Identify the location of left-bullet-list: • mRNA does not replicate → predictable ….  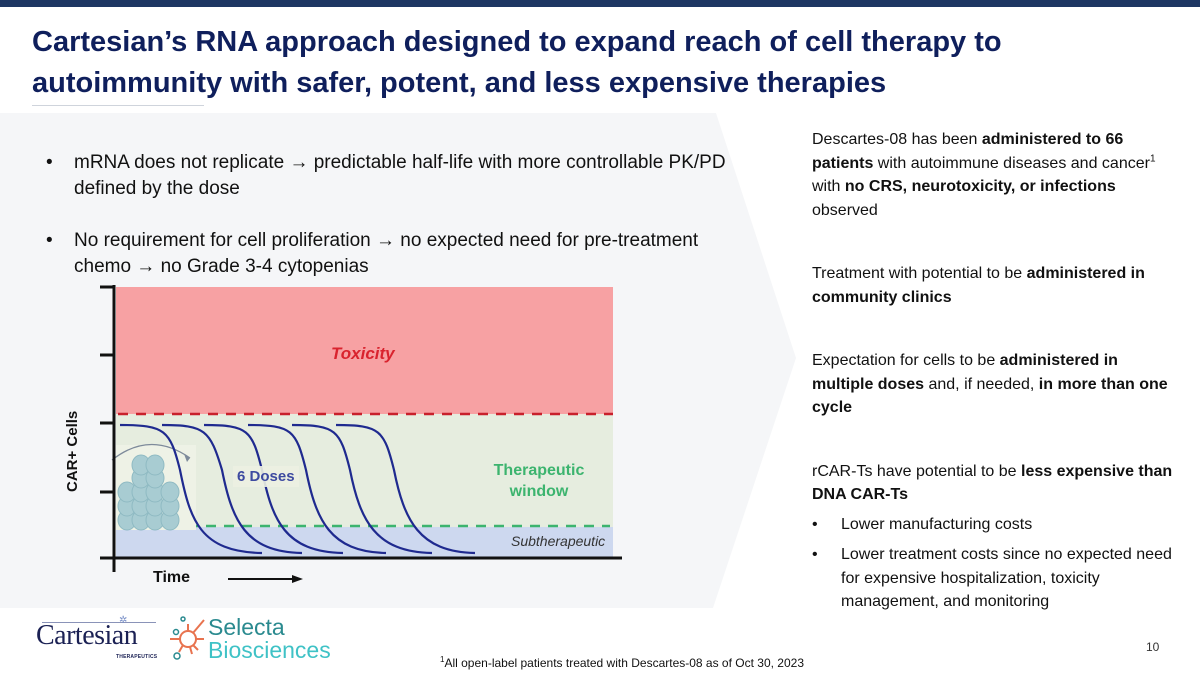
(386, 228).